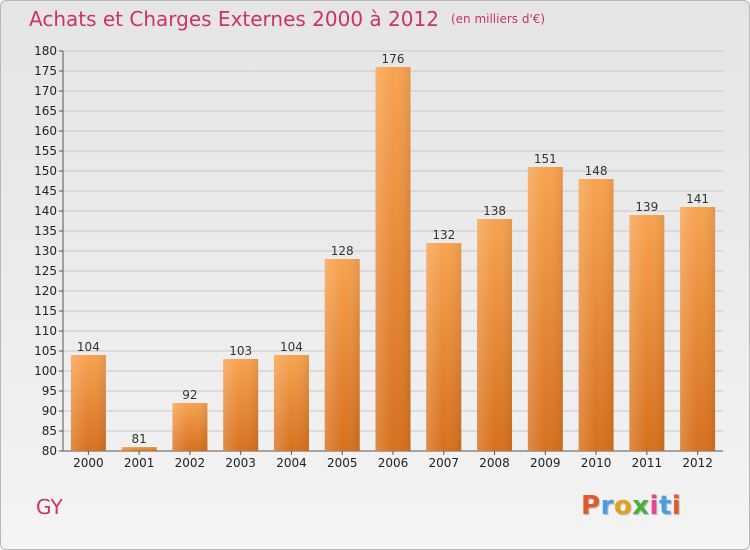 The width and height of the screenshot is (750, 550). I want to click on x-tick-label: 2009, so click(545, 463).